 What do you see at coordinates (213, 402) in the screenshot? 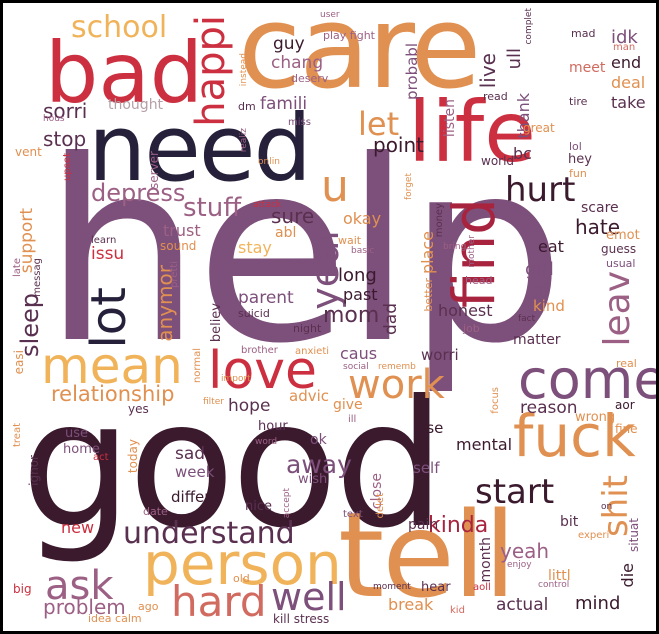
I see `word-filter: filter` at bounding box center [213, 402].